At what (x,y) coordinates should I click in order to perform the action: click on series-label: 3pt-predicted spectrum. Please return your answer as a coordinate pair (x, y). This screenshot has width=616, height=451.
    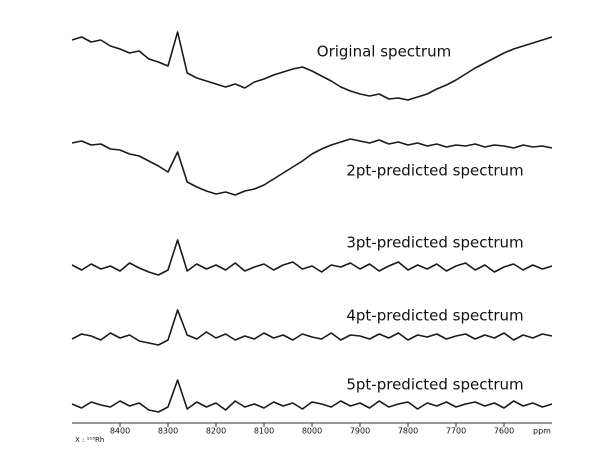
    Looking at the image, I should click on (434, 243).